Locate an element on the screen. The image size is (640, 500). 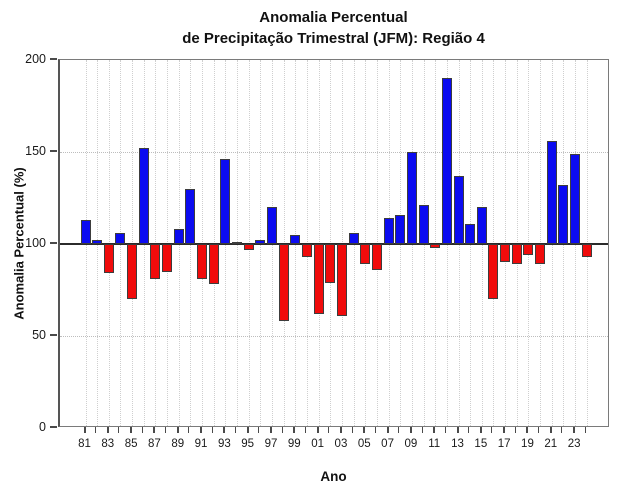
bar-year-2009 is located at coordinates (411, 198).